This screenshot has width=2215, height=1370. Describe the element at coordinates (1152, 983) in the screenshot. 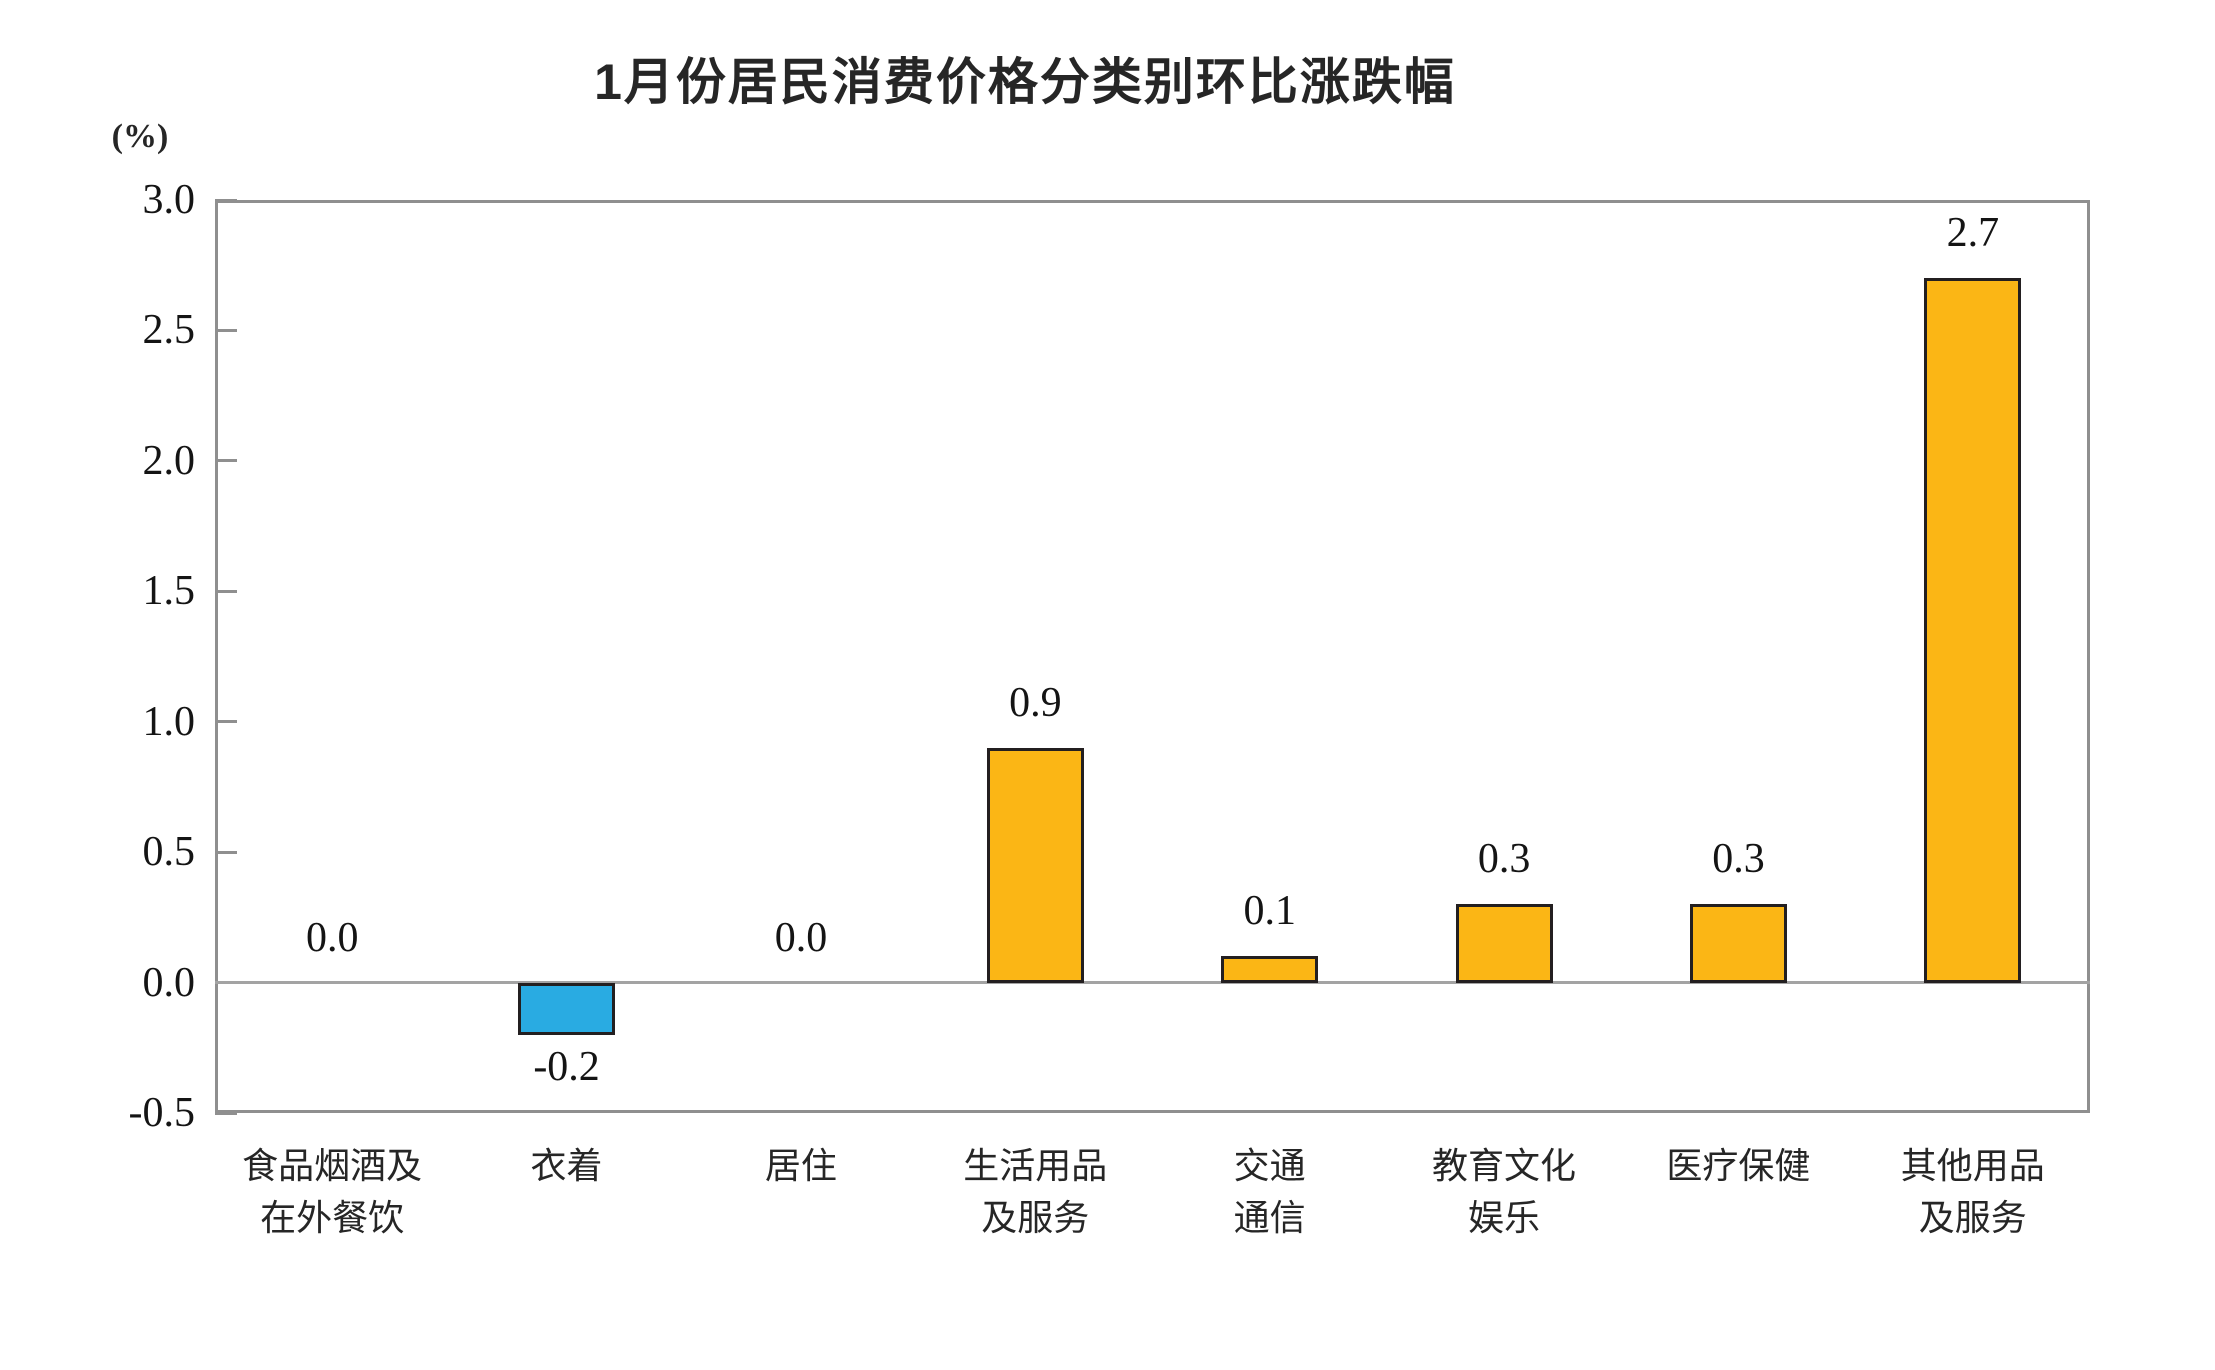

I see `zero-baseline` at that location.